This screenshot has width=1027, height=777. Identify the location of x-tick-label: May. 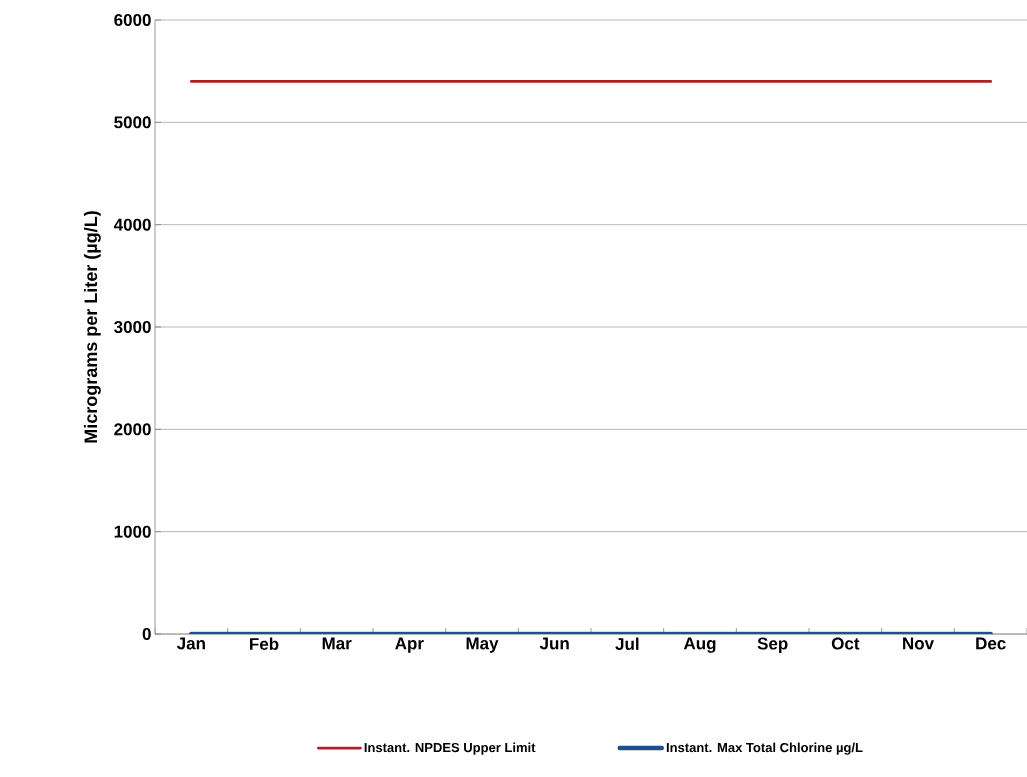
(482, 645).